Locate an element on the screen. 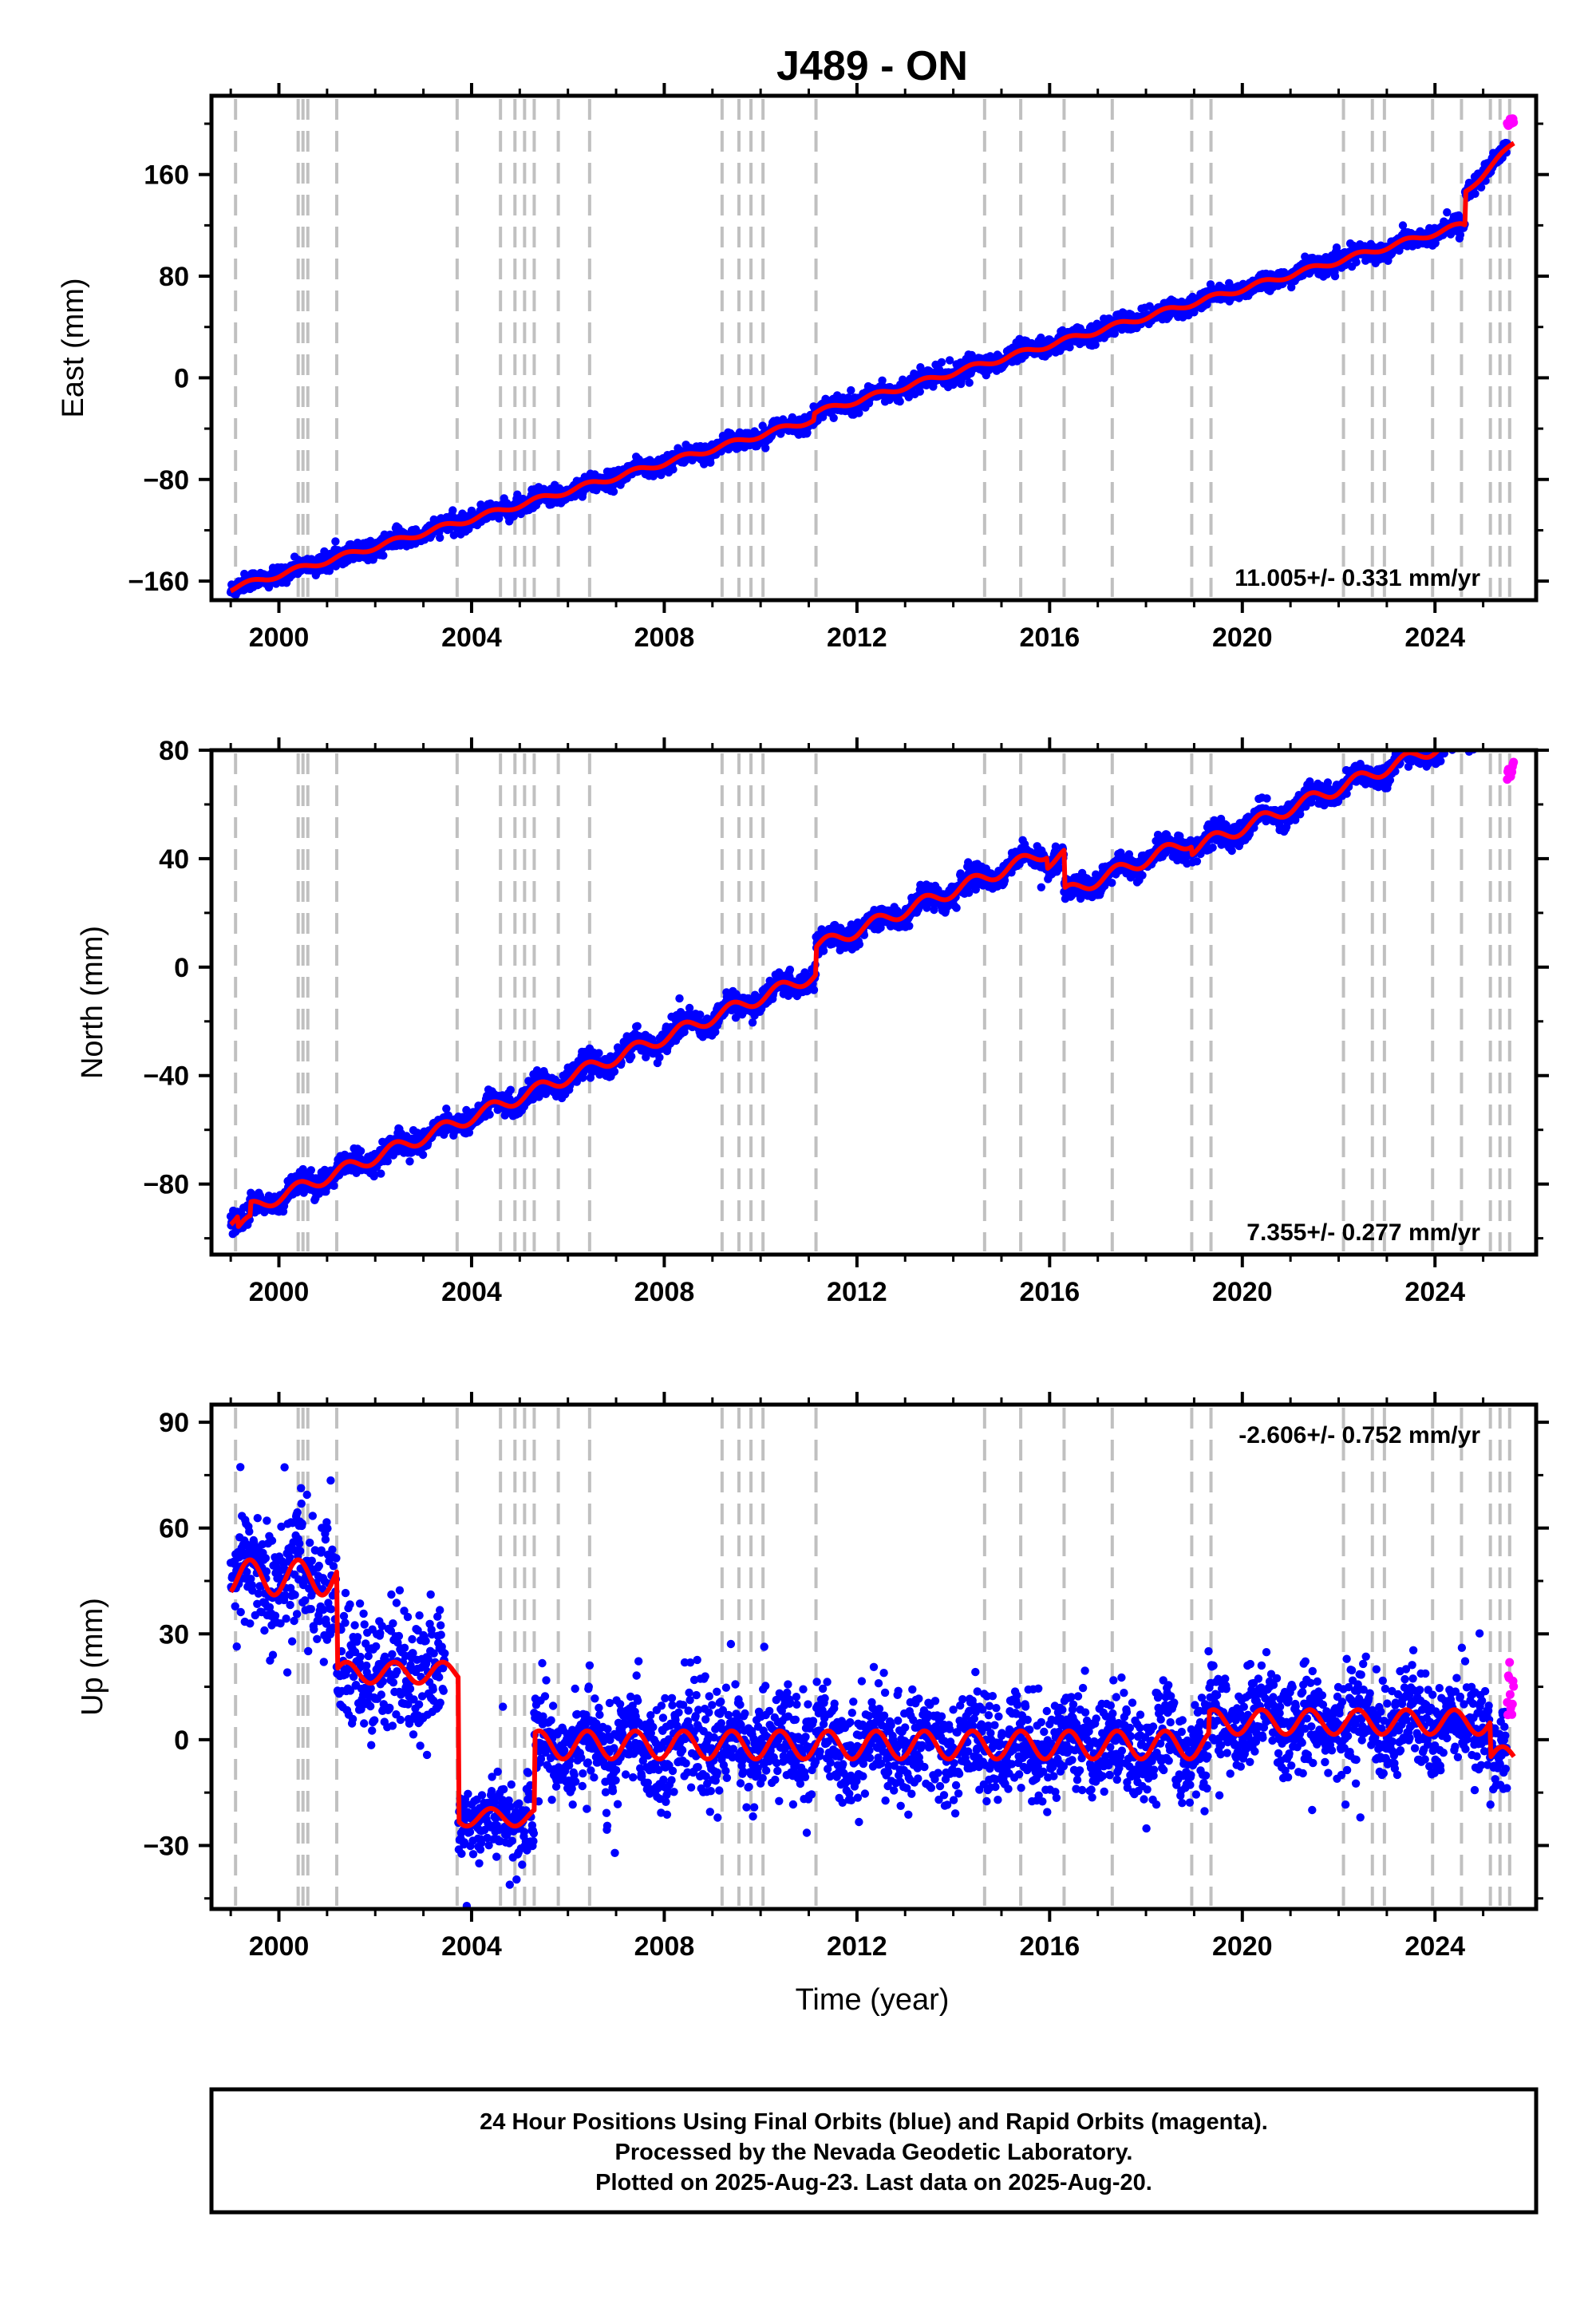 The width and height of the screenshot is (1596, 2316). figure-title: J489 - ON is located at coordinates (872, 66).